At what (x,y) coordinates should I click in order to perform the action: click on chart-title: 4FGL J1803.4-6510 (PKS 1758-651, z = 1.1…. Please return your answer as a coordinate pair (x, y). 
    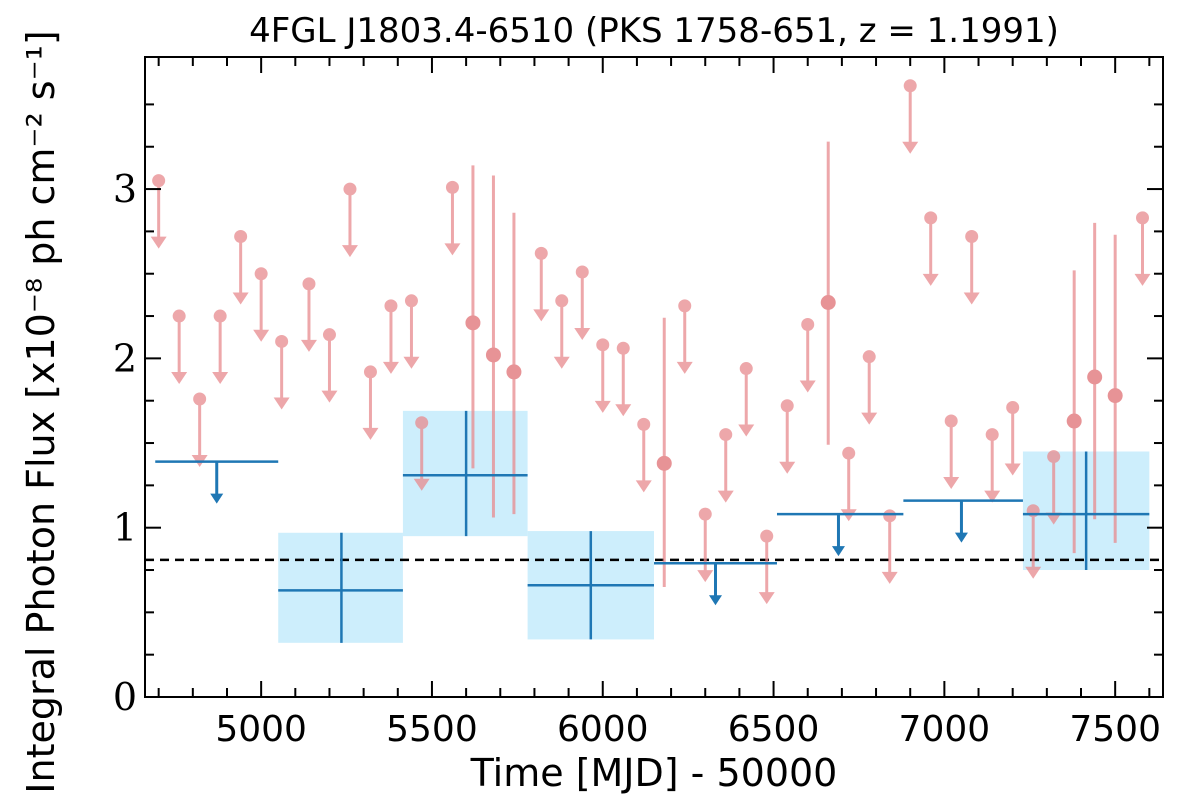
    Looking at the image, I should click on (654, 31).